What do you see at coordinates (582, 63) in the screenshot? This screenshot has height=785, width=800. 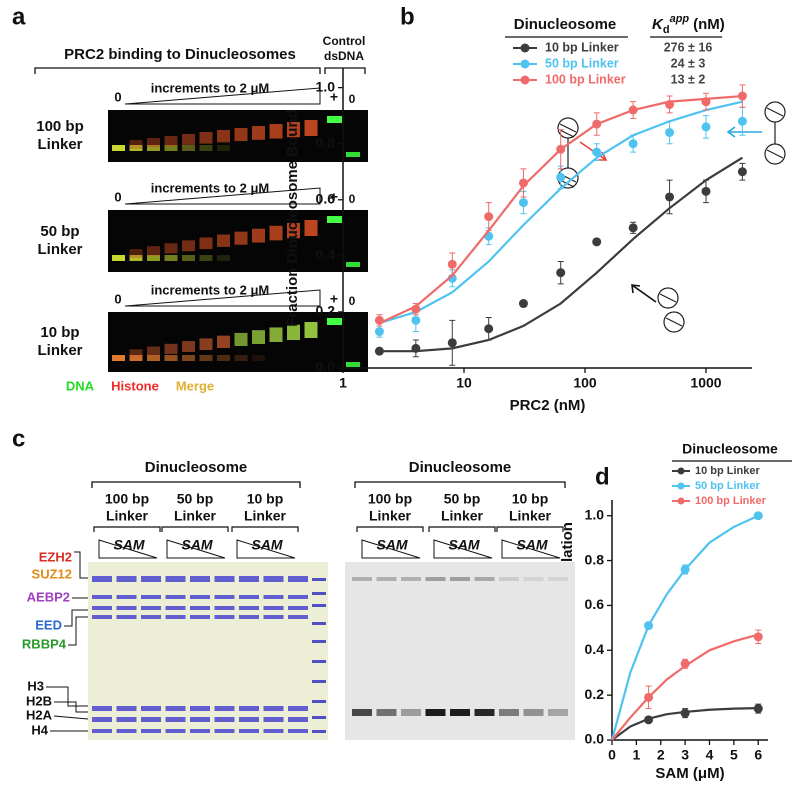 I see `legend-label: 50 bp Linker` at bounding box center [582, 63].